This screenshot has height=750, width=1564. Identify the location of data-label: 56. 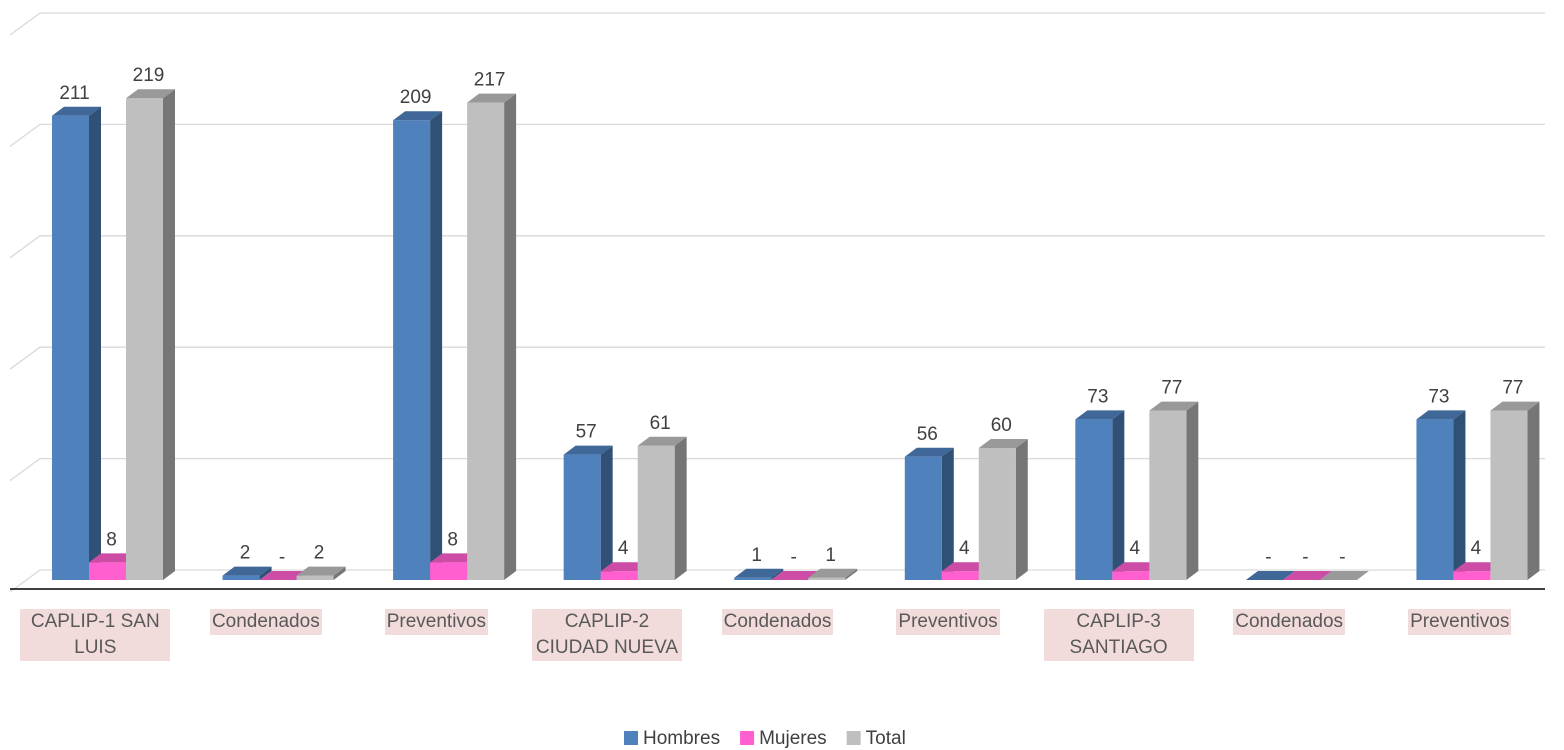
(927, 434).